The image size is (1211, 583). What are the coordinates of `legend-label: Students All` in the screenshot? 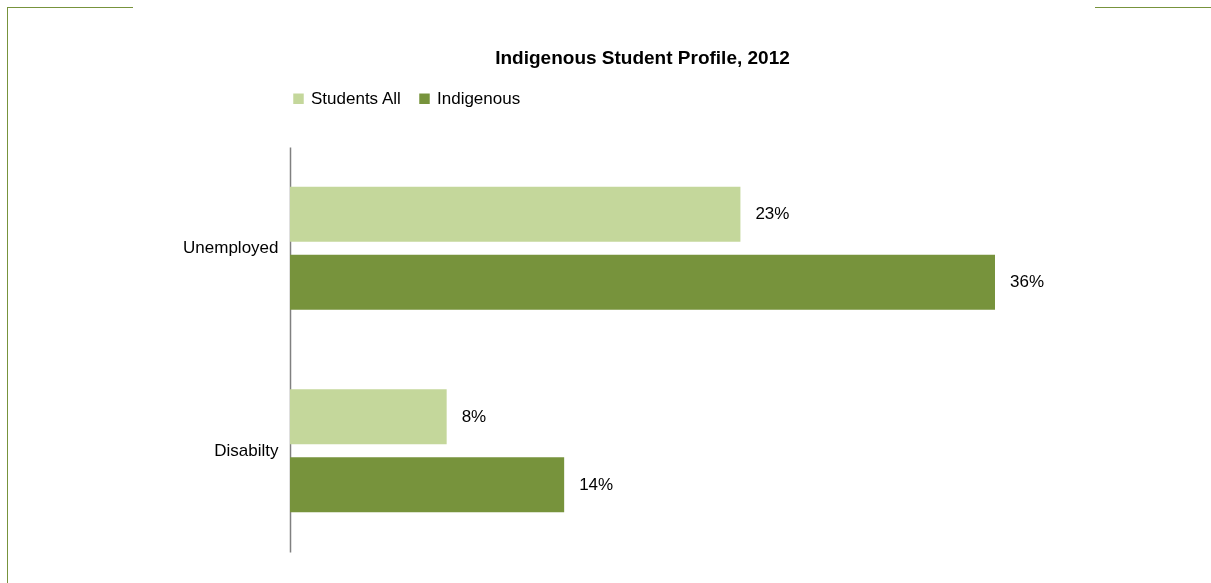 It's located at (356, 98).